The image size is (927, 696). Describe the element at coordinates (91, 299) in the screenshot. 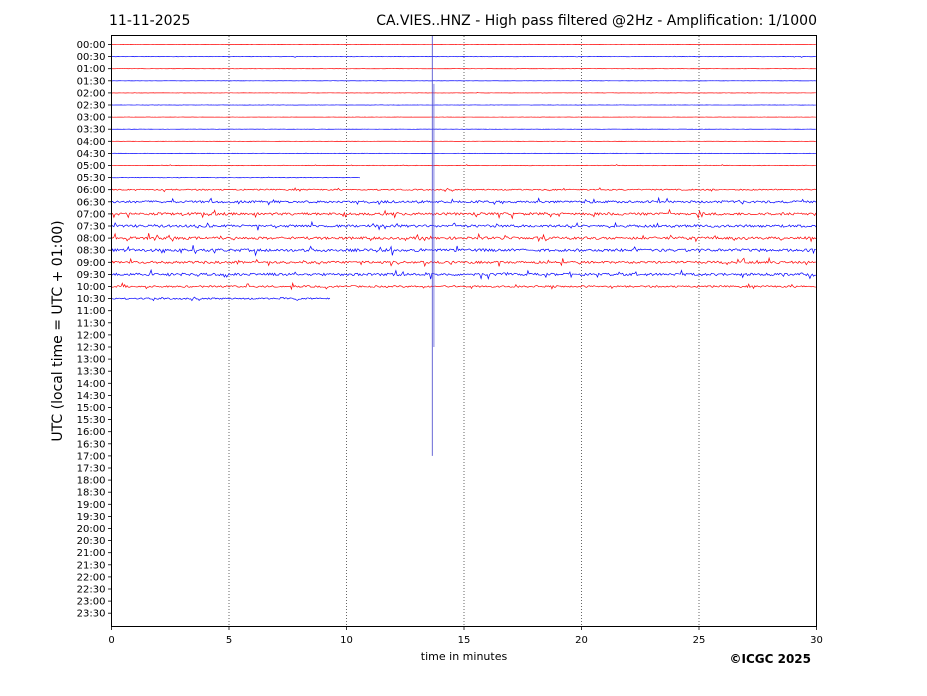

I see `y-tick-label: 10:30` at that location.